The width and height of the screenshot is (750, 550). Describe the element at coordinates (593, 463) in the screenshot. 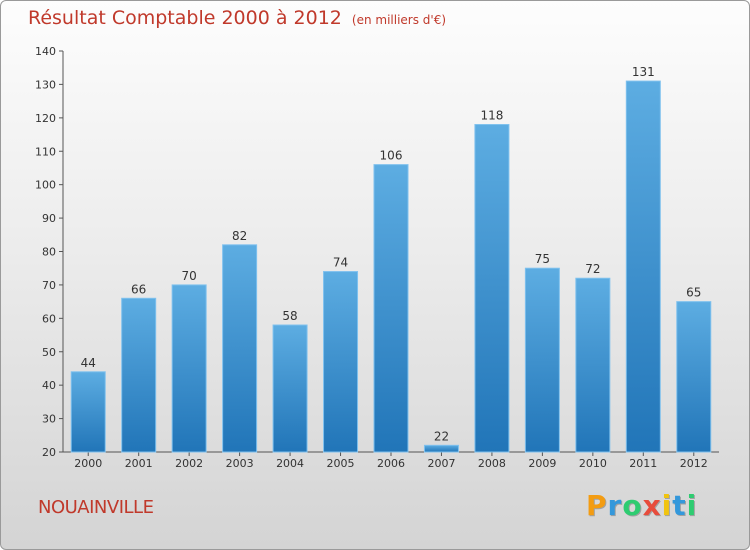

I see `x-tick-label: 2010` at that location.